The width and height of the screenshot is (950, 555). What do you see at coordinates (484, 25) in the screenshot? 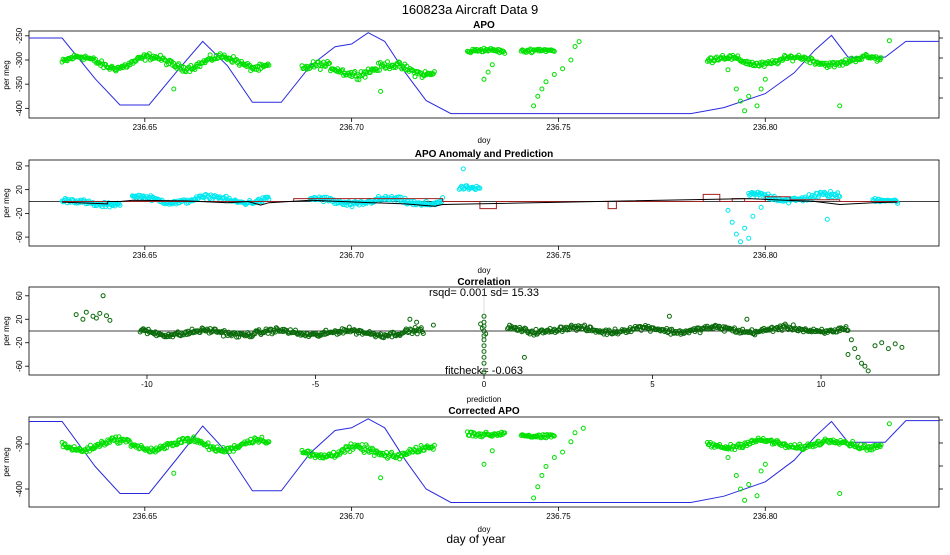
I see `panel-title-apo: APO` at bounding box center [484, 25].